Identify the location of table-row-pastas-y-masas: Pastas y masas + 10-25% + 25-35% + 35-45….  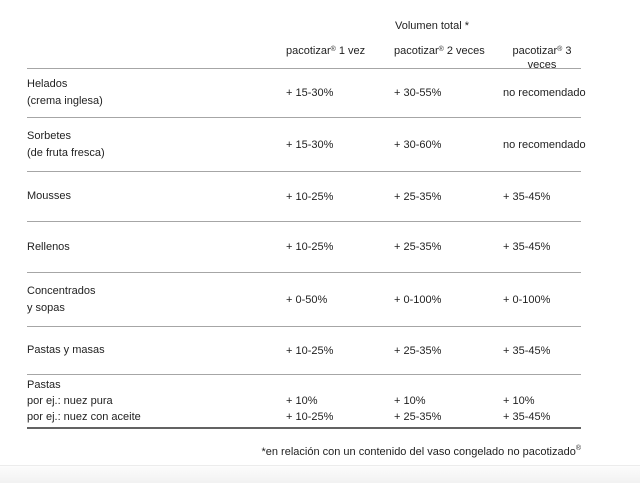
(304, 351).